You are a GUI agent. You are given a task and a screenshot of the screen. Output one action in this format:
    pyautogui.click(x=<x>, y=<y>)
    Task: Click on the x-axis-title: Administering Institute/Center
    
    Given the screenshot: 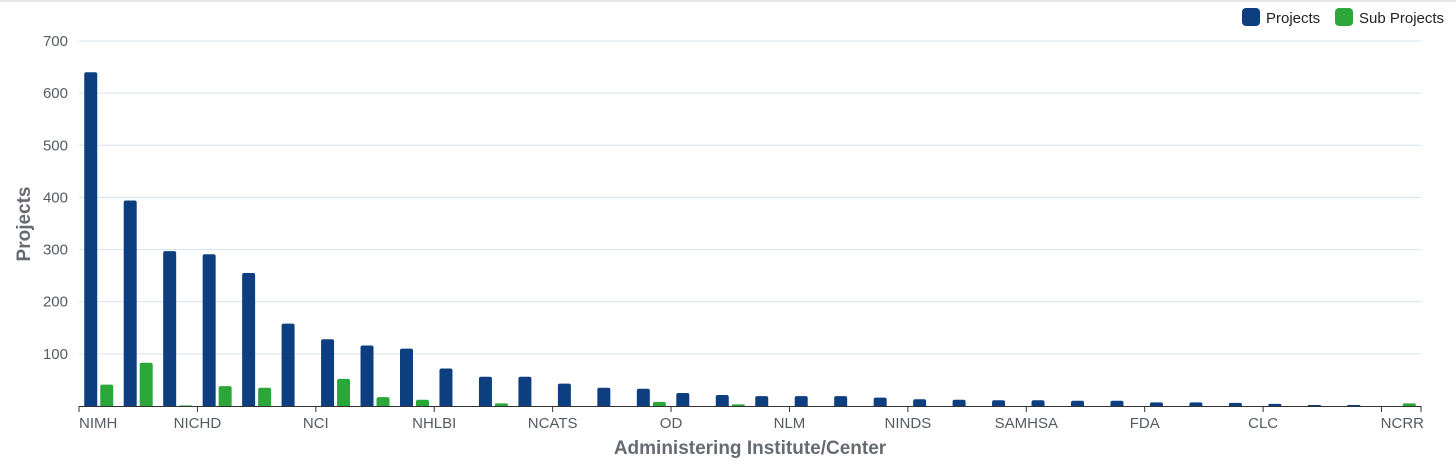 What is the action you would take?
    pyautogui.click(x=750, y=448)
    